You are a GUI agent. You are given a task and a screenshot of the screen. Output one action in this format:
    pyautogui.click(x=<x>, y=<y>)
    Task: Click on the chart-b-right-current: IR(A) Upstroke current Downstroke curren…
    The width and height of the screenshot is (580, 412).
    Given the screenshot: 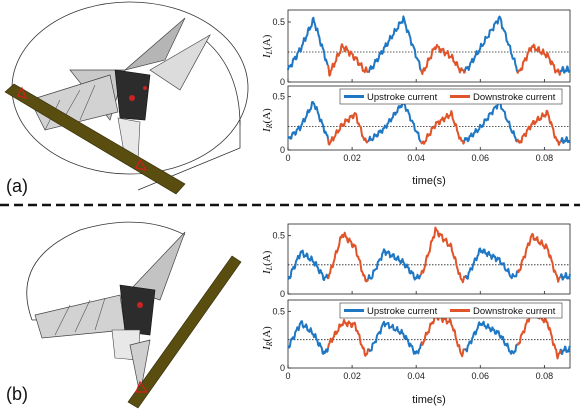 What is the action you would take?
    pyautogui.click(x=416, y=352)
    